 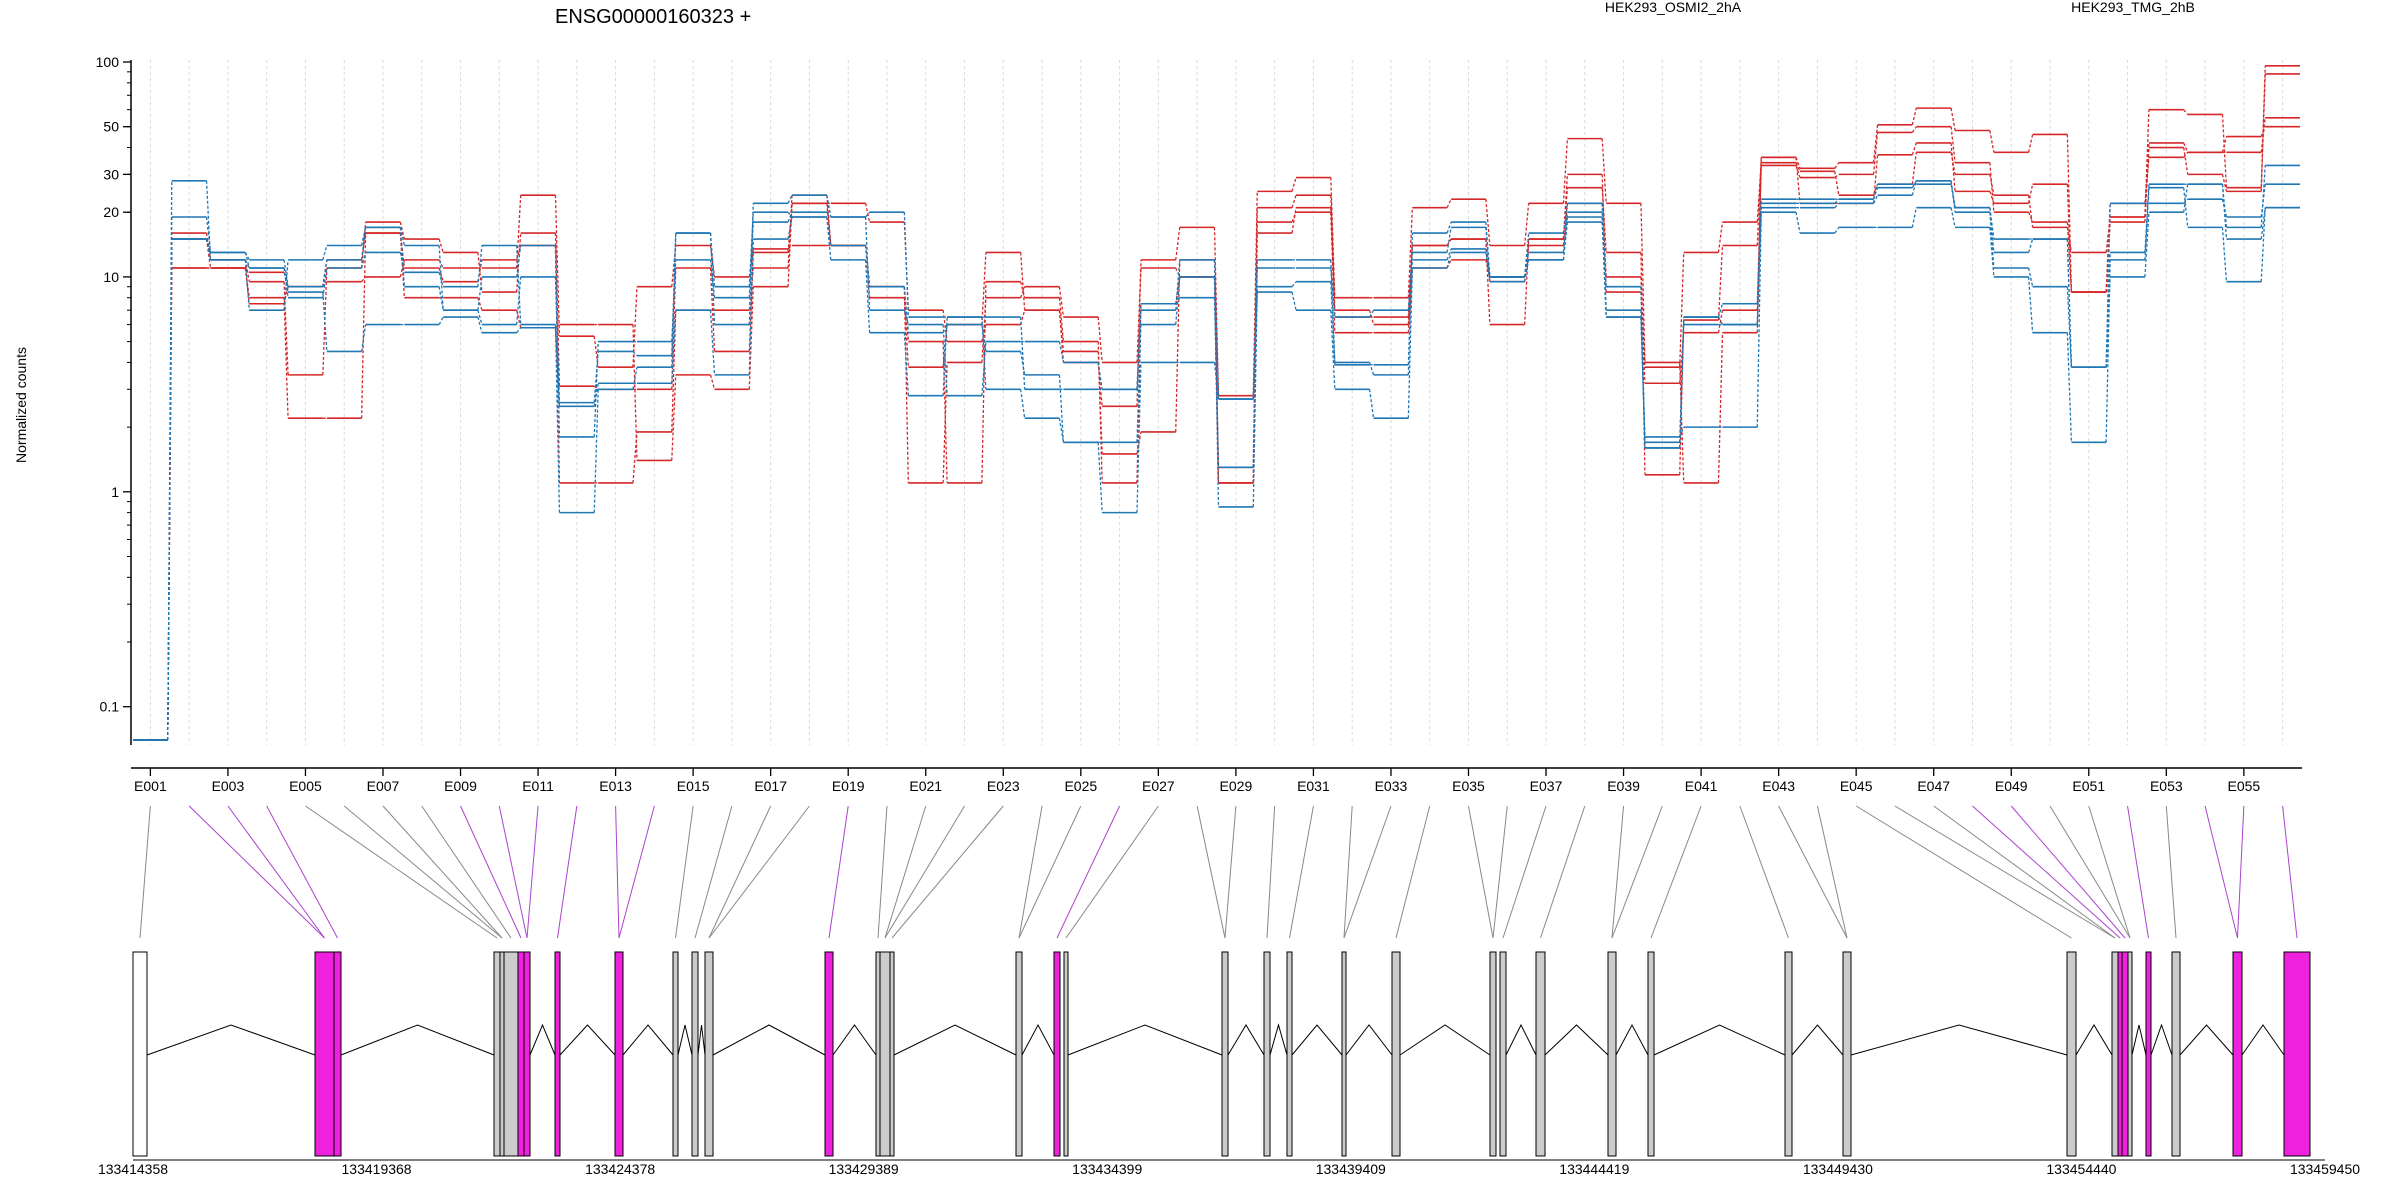 What do you see at coordinates (653, 17) in the screenshot?
I see `chart-title: ENSG00000160323 +` at bounding box center [653, 17].